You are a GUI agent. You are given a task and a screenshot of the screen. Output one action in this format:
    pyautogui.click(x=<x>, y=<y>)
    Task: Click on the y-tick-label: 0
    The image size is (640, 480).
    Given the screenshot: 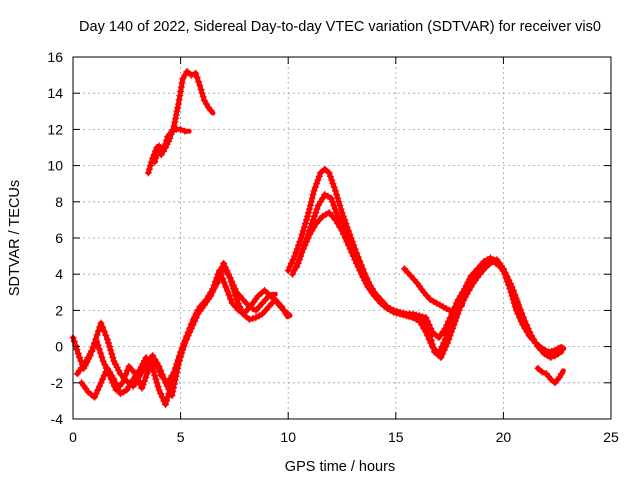 What is the action you would take?
    pyautogui.click(x=59, y=347)
    